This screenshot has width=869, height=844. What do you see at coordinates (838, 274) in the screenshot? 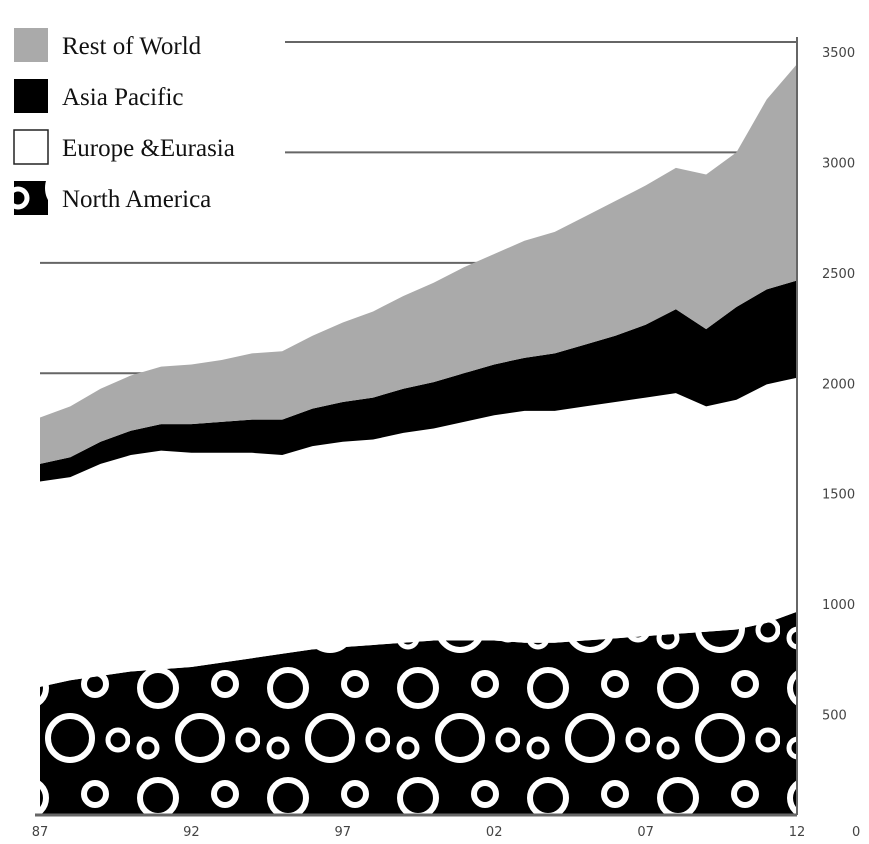
I see `y-tick-label: 2500` at bounding box center [838, 274].